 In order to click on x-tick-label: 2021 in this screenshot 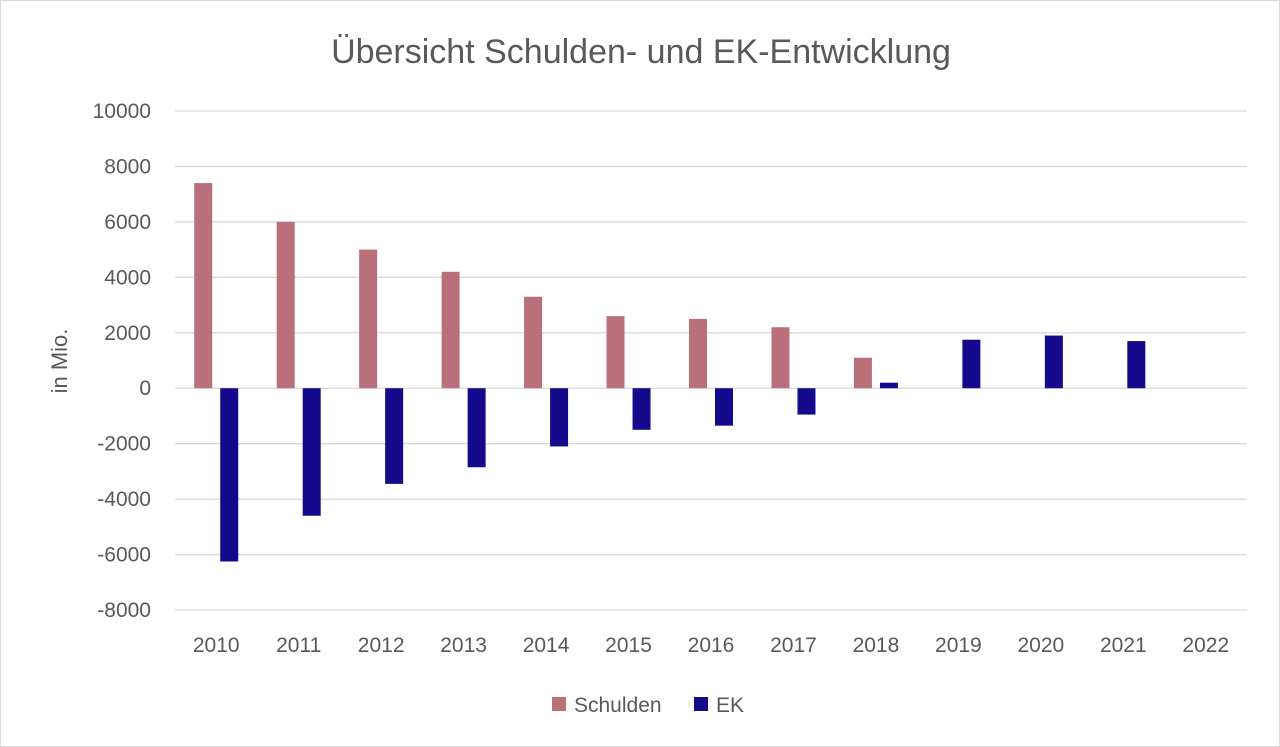, I will do `click(1123, 645)`.